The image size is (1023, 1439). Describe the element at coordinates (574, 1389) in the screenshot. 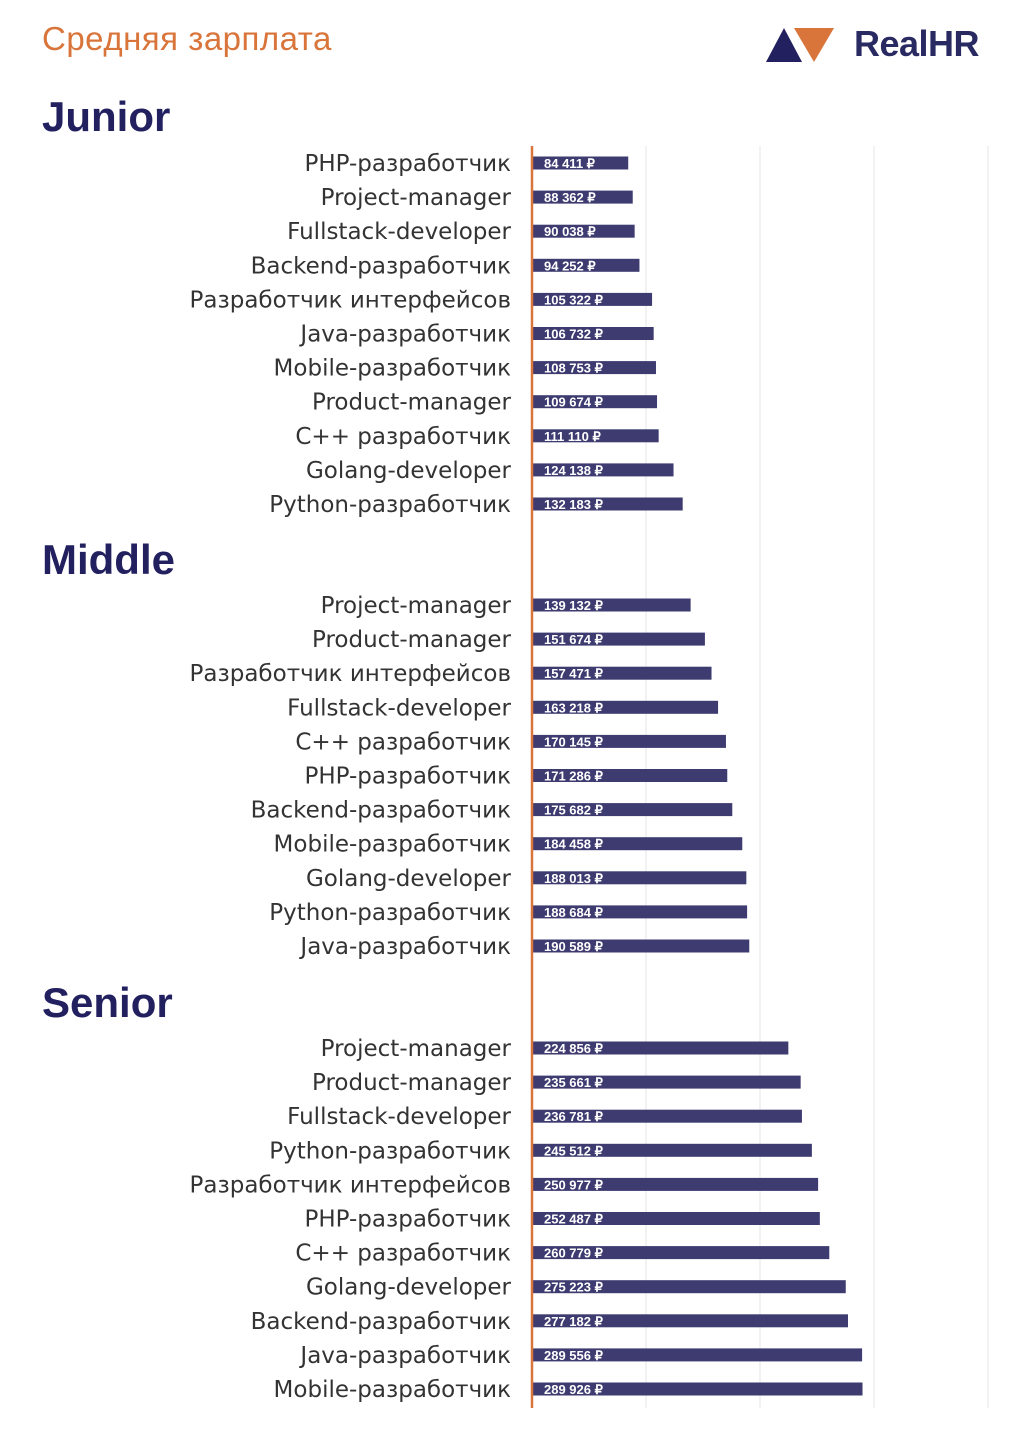

I see `data-label: 289 926 ₽` at that location.